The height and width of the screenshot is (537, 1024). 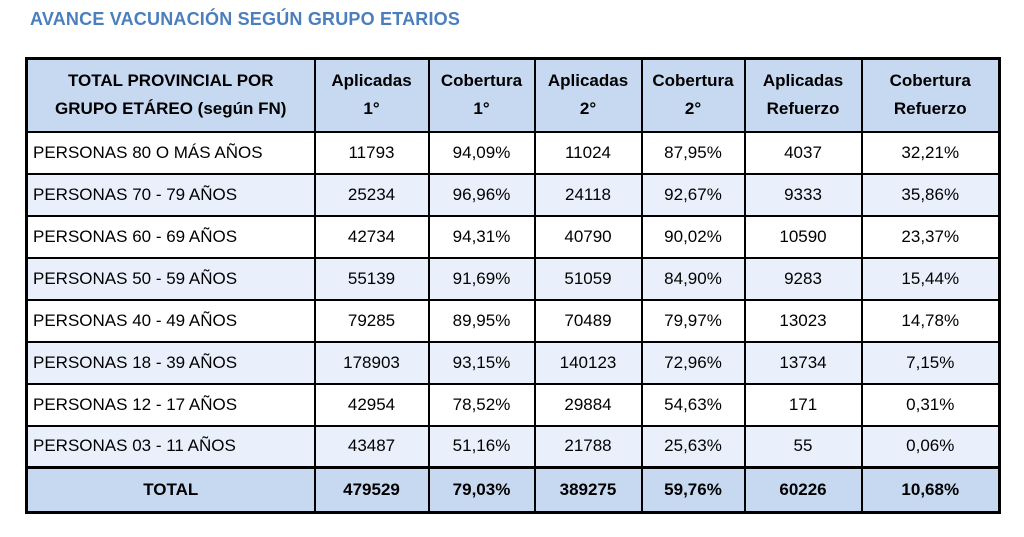 What do you see at coordinates (803, 194) in the screenshot?
I see `value-cell: 9333` at bounding box center [803, 194].